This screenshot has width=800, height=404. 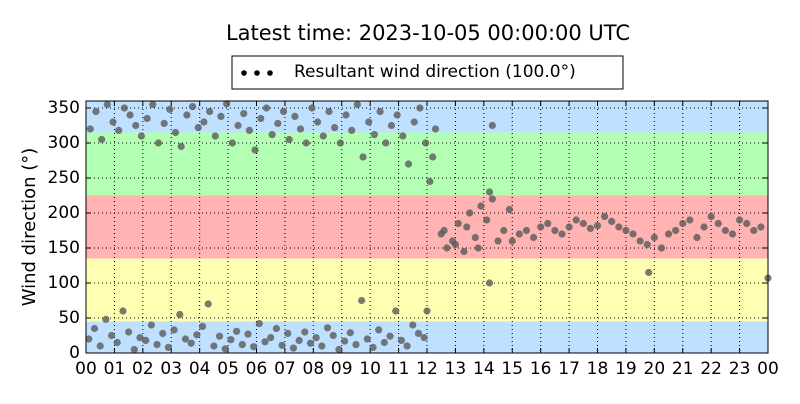 What do you see at coordinates (598, 369) in the screenshot?
I see `x-tick-label: 18` at bounding box center [598, 369].